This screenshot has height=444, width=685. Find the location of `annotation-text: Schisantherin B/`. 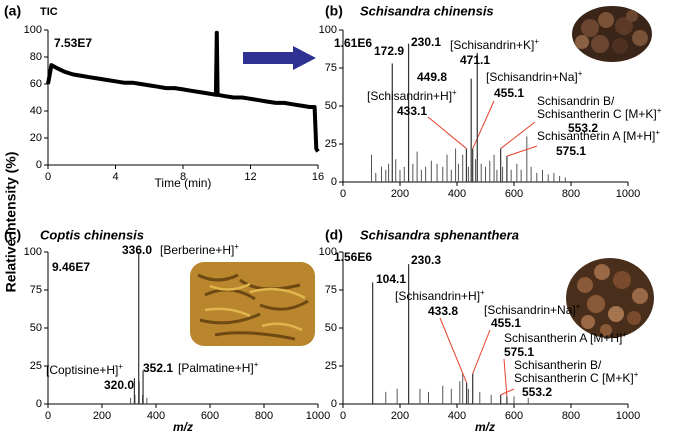

annotation-text: Schisantherin B/ is located at coordinates (558, 365).